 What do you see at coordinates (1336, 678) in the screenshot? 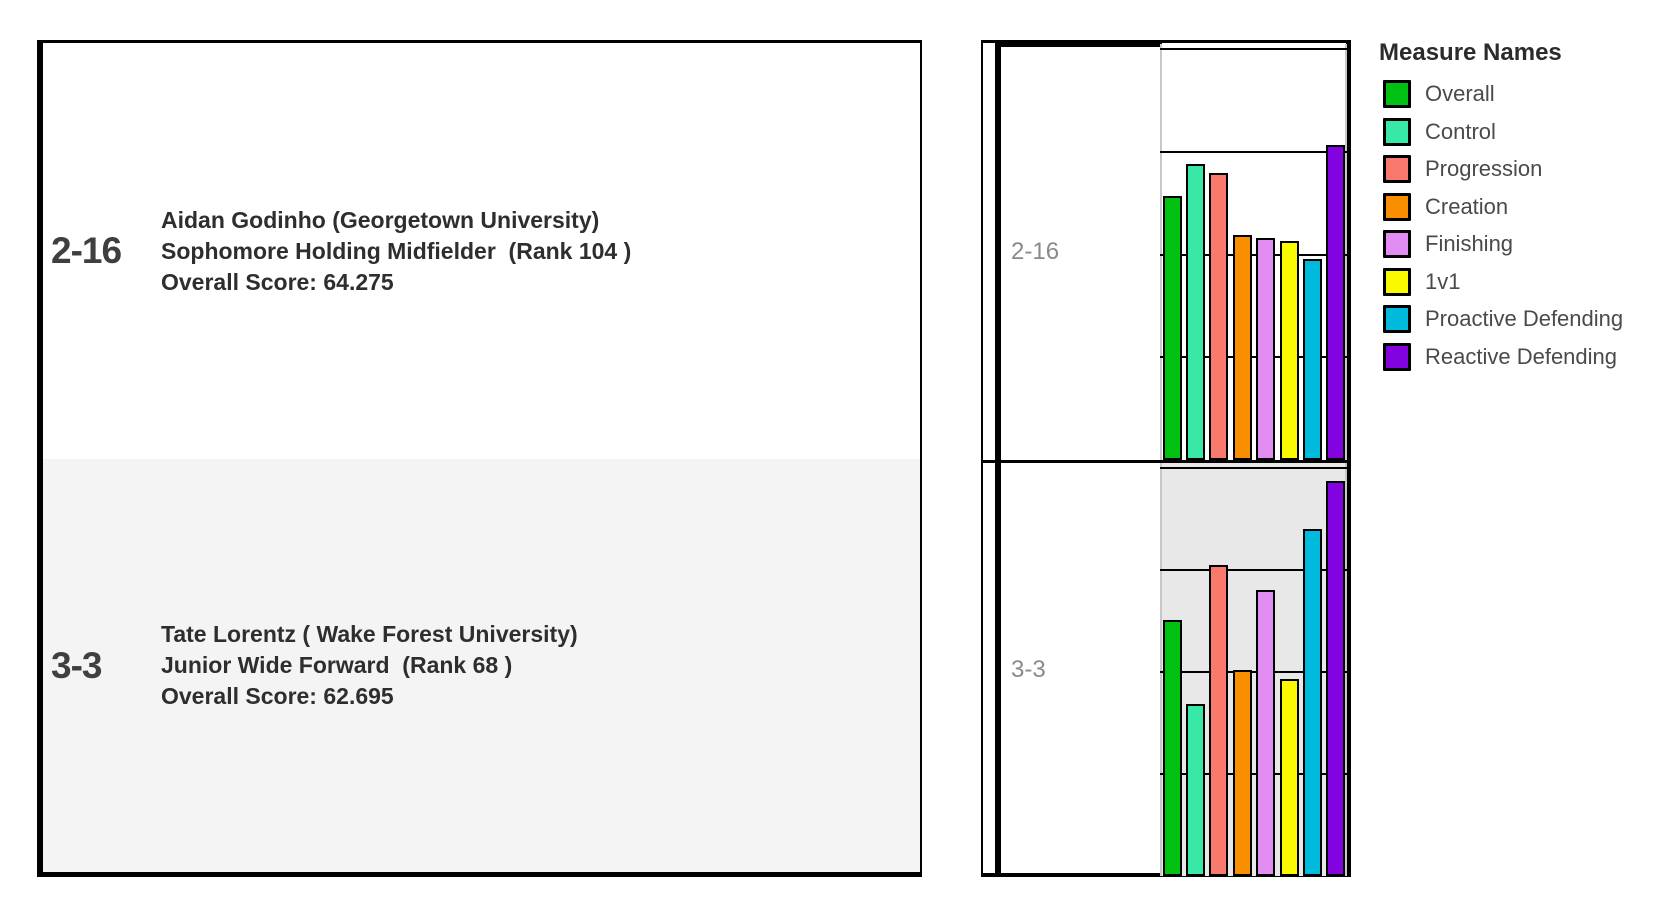
I see `bar-3-3-reactive-defending` at bounding box center [1336, 678].